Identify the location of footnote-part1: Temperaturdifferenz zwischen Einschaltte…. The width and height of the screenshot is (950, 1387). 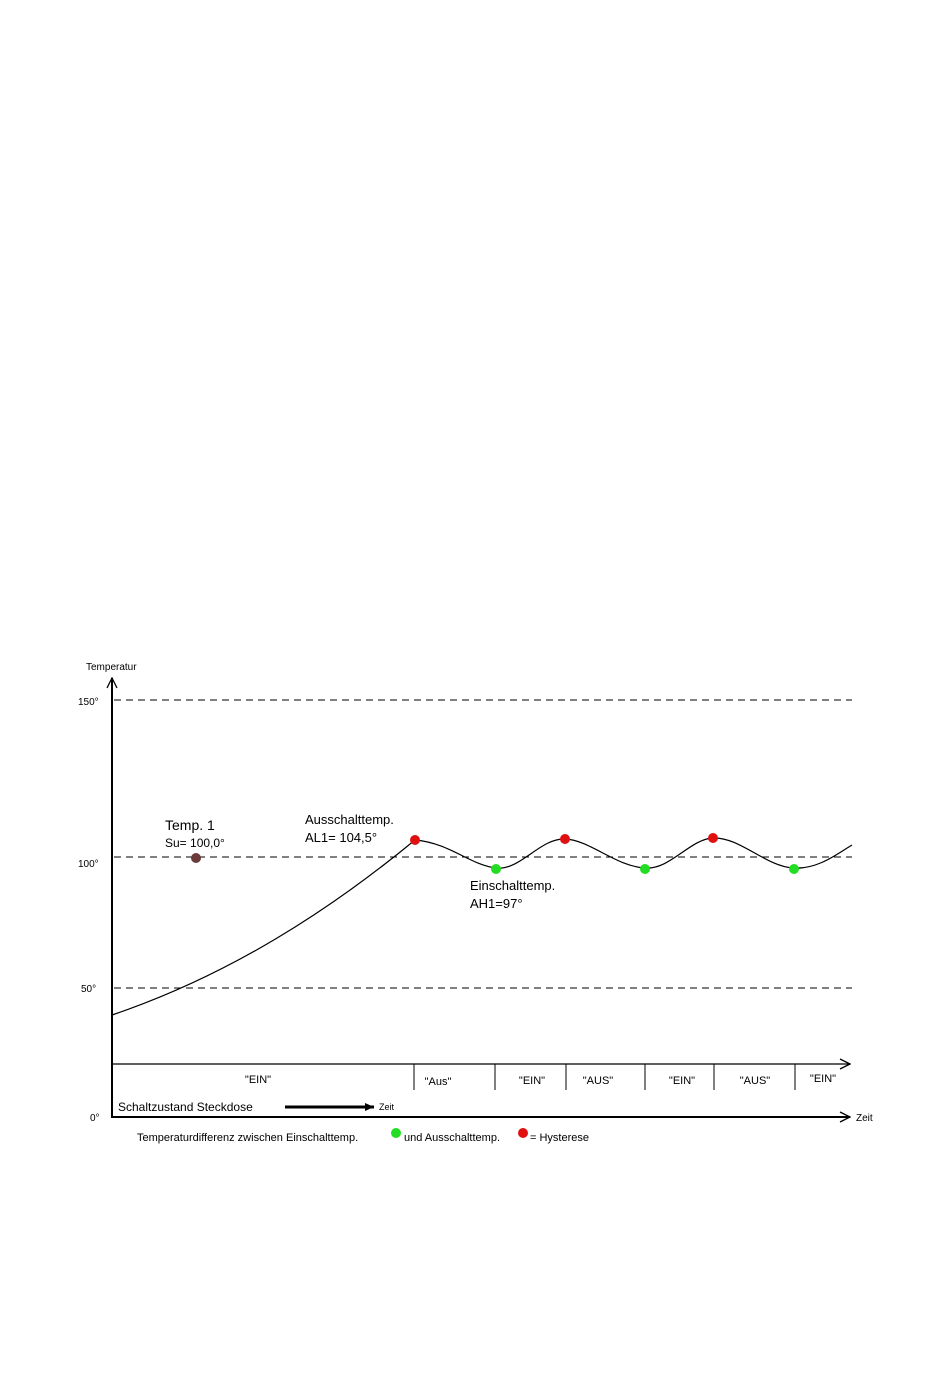
(247, 1138).